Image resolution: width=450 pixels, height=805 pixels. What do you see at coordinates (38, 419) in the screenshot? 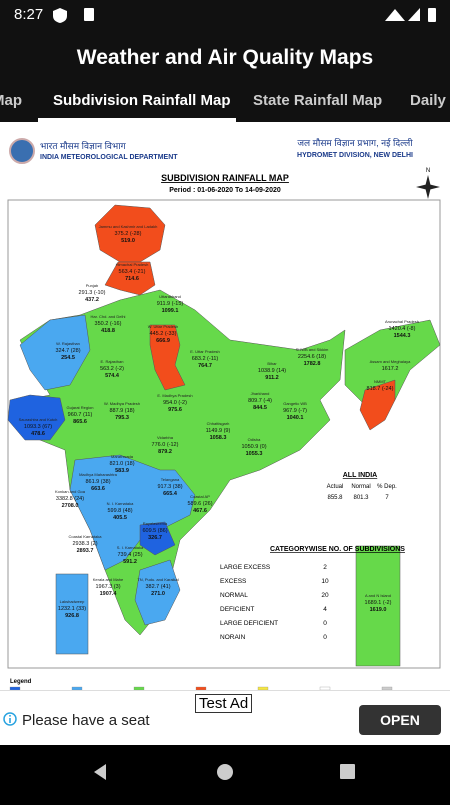
I see `region-name: Saurashtra and Kutch` at bounding box center [38, 419].